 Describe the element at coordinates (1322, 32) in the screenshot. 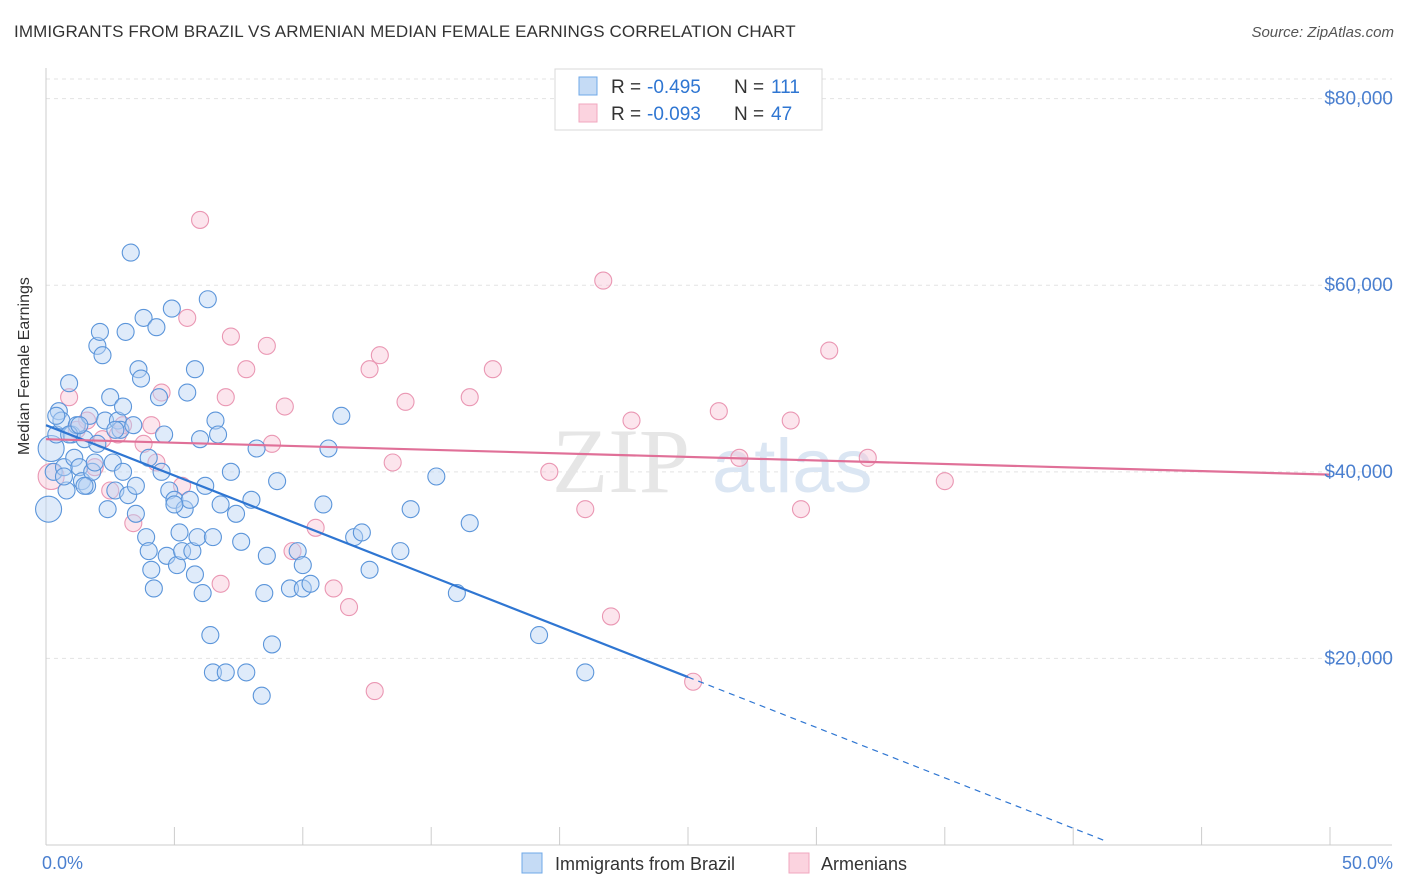

I see `chart-source: Source: ZipAtlas.com` at that location.